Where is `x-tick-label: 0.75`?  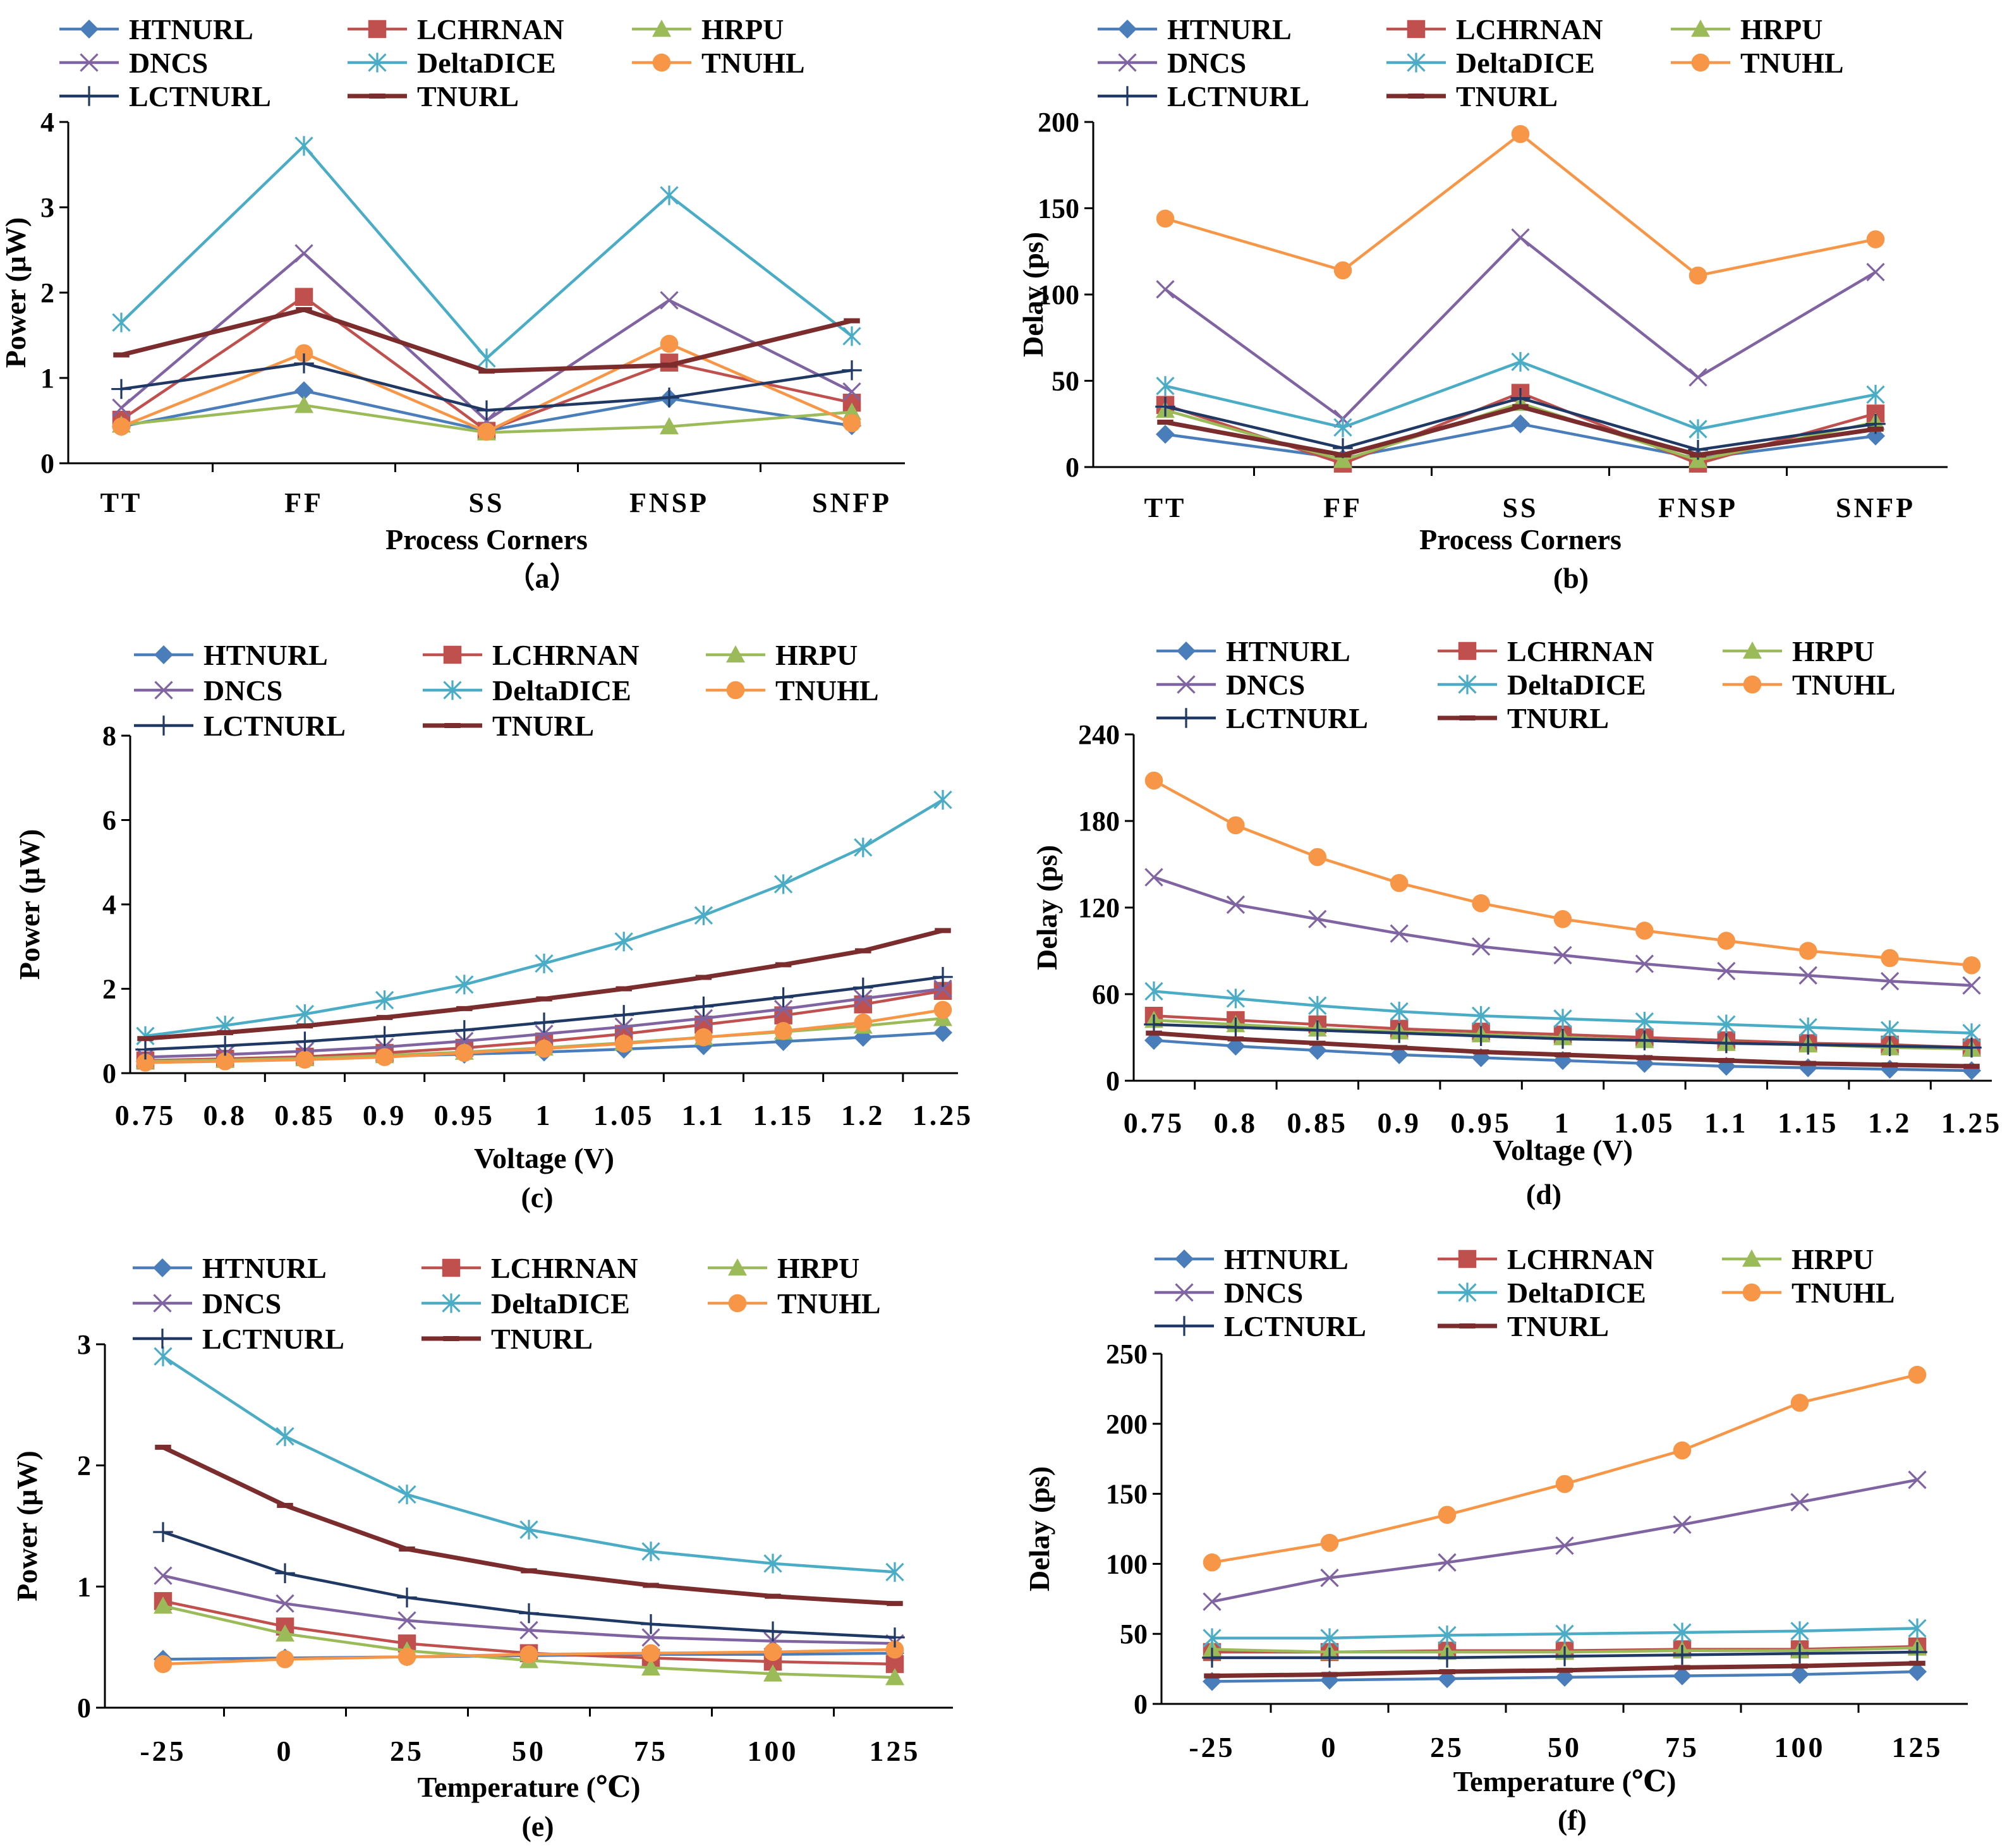
x-tick-label: 0.75 is located at coordinates (145, 1115).